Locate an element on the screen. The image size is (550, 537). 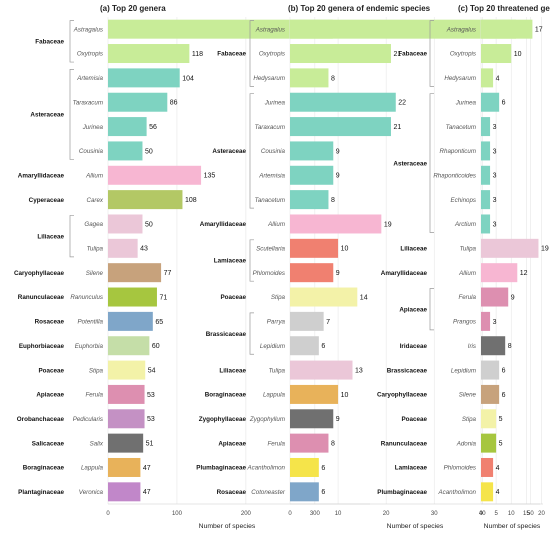
genus-label: Phlomoides is located at coordinates (460, 468).